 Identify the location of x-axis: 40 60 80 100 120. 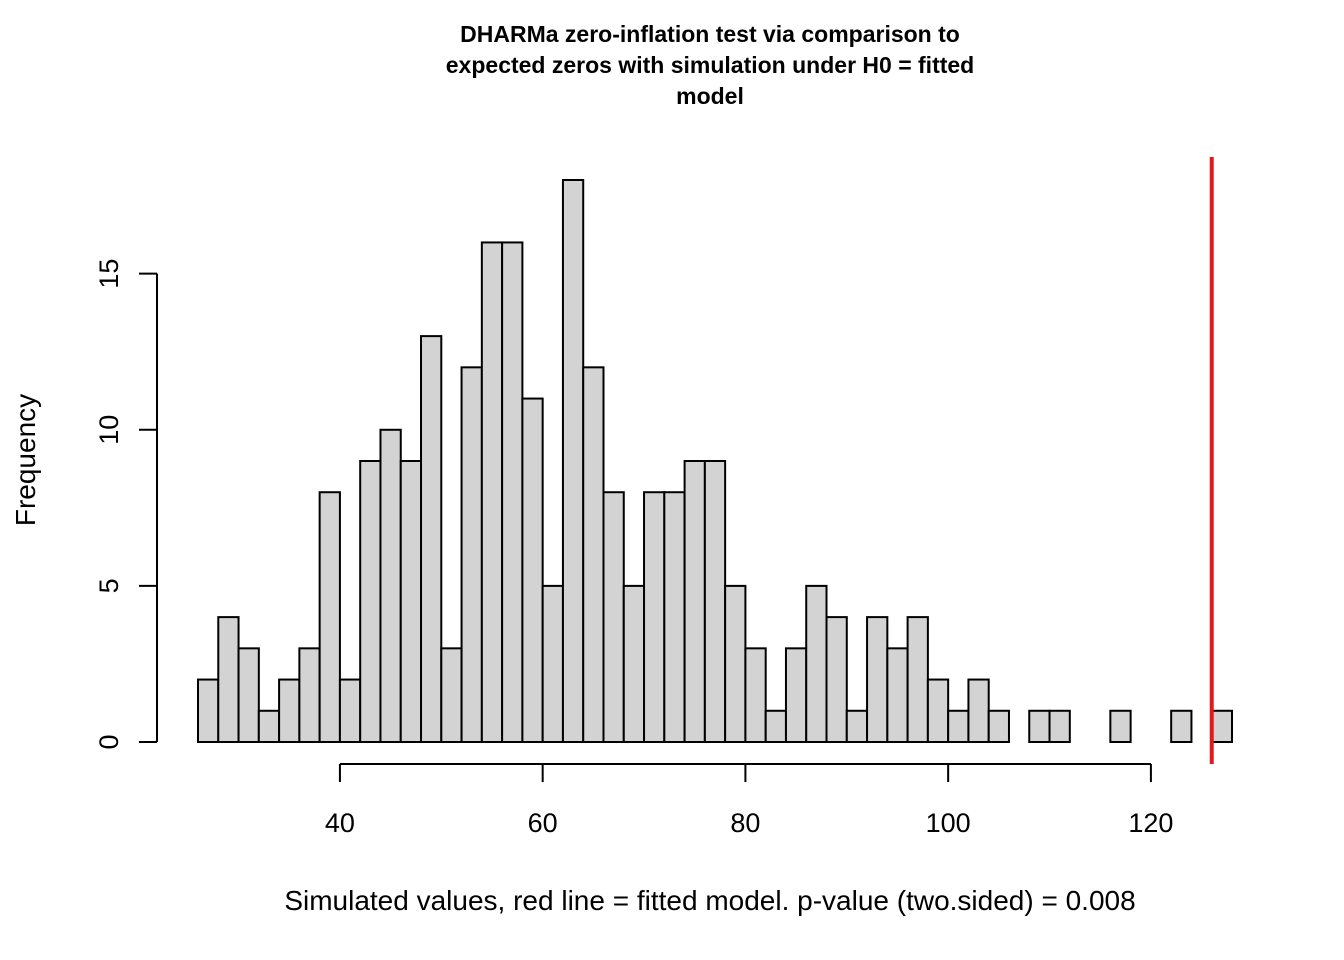
(749, 800).